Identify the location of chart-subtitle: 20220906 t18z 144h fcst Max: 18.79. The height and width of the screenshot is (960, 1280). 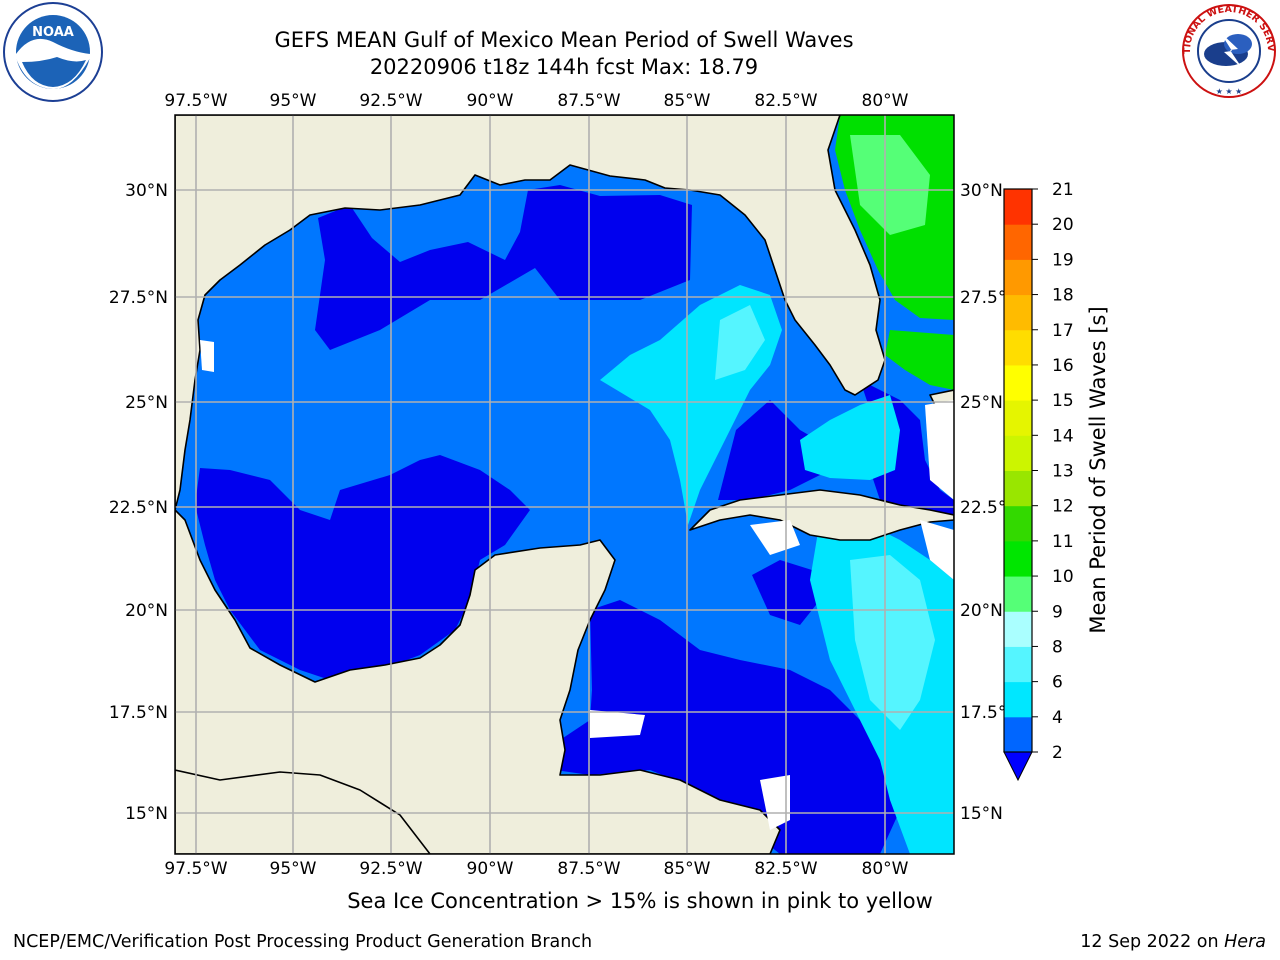
(564, 67).